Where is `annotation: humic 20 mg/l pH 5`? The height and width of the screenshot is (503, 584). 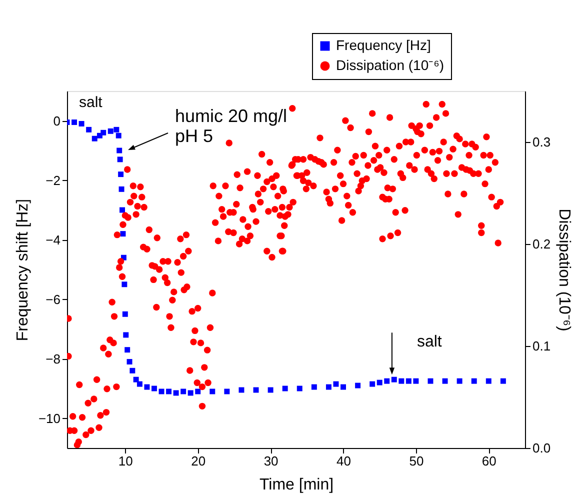 annotation: humic 20 mg/l pH 5 is located at coordinates (231, 126).